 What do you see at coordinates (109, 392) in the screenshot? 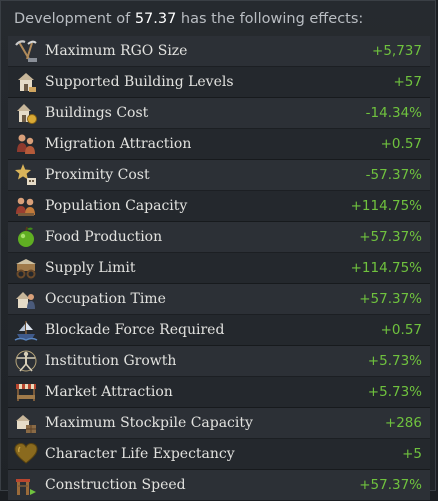
I see `effect-label: Market Attraction` at bounding box center [109, 392].